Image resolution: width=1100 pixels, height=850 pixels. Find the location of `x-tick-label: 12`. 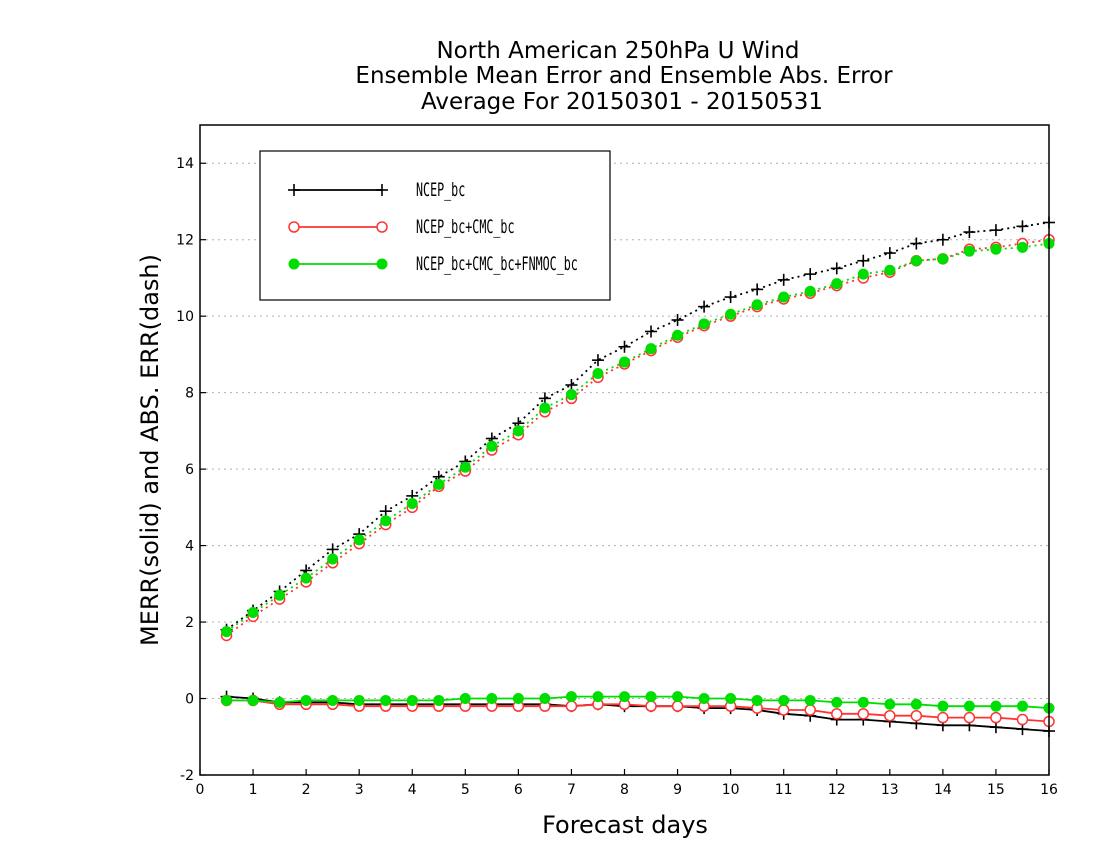

x-tick-label: 12 is located at coordinates (837, 790).